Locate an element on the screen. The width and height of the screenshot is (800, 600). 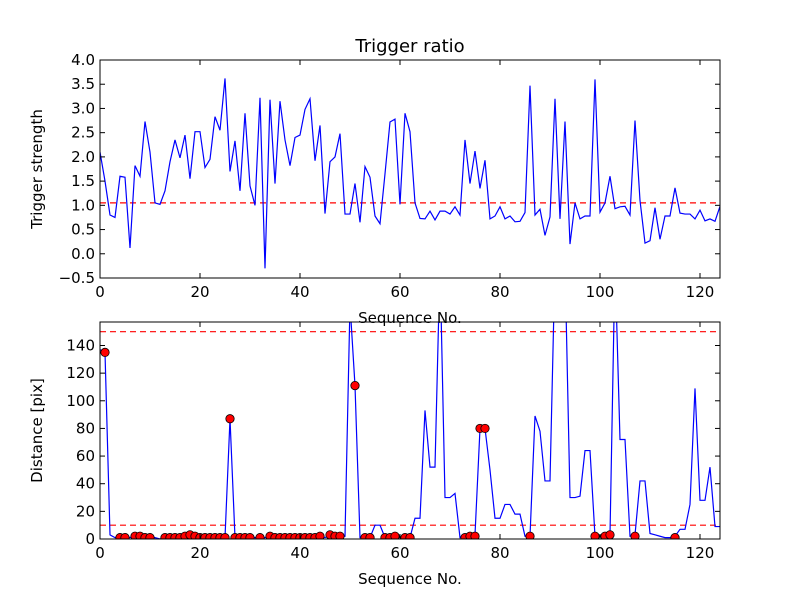
y-tick-label: 1.5 is located at coordinates (83, 181).